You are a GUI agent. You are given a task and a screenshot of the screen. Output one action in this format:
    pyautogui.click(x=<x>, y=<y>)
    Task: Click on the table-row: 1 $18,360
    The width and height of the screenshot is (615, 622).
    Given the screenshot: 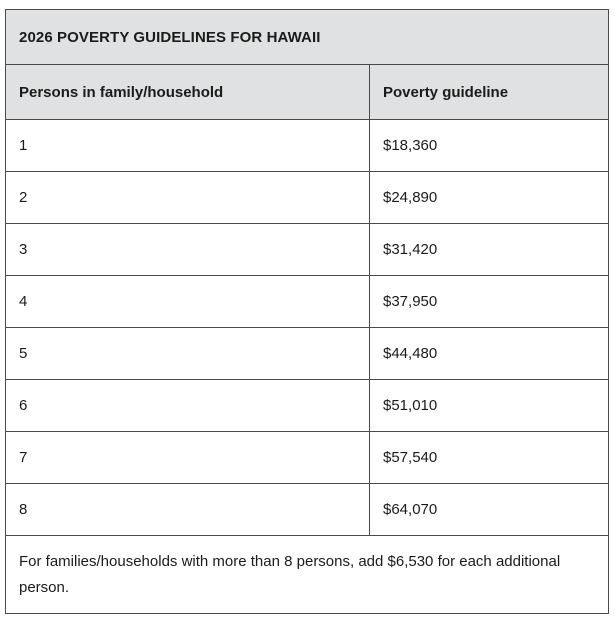 What is the action you would take?
    pyautogui.click(x=307, y=145)
    